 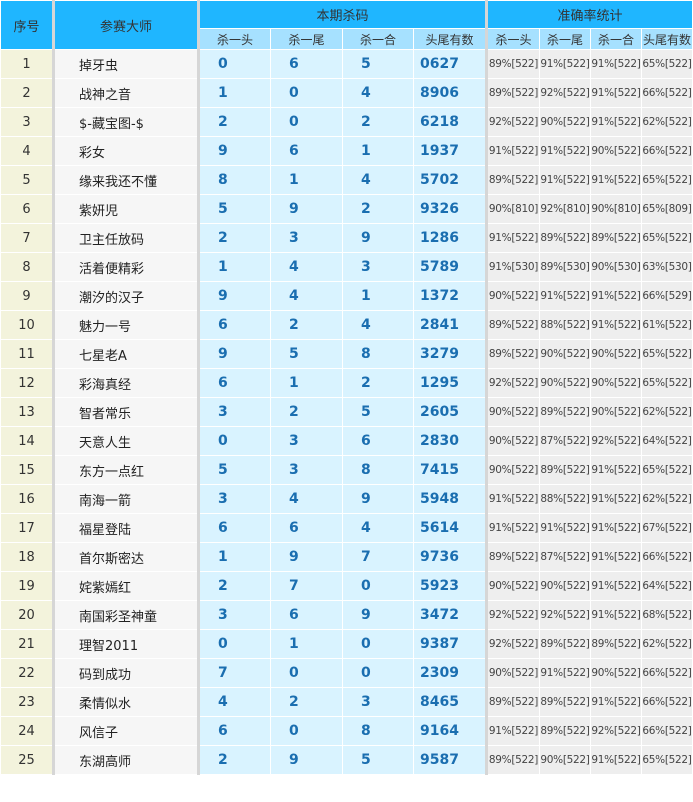 What do you see at coordinates (450, 296) in the screenshot?
I see `kill-headtail: 1372` at bounding box center [450, 296].